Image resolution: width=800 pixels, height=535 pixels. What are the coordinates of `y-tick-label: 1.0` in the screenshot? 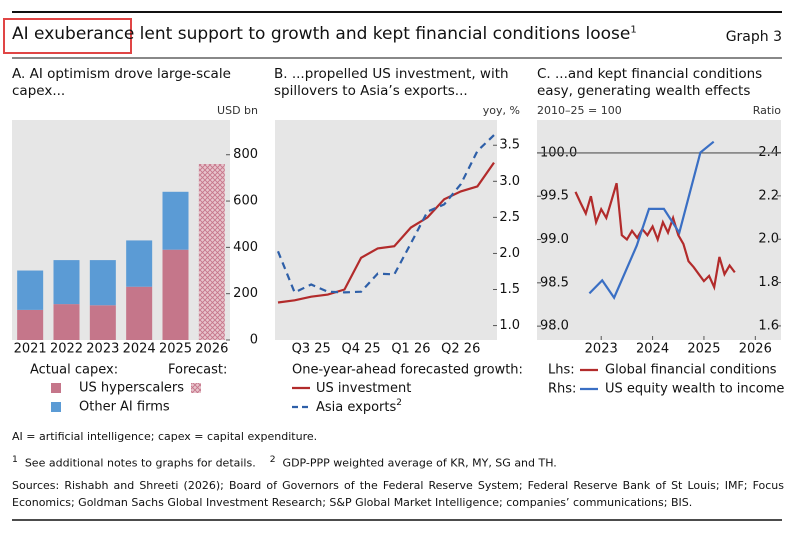 It's located at (509, 325).